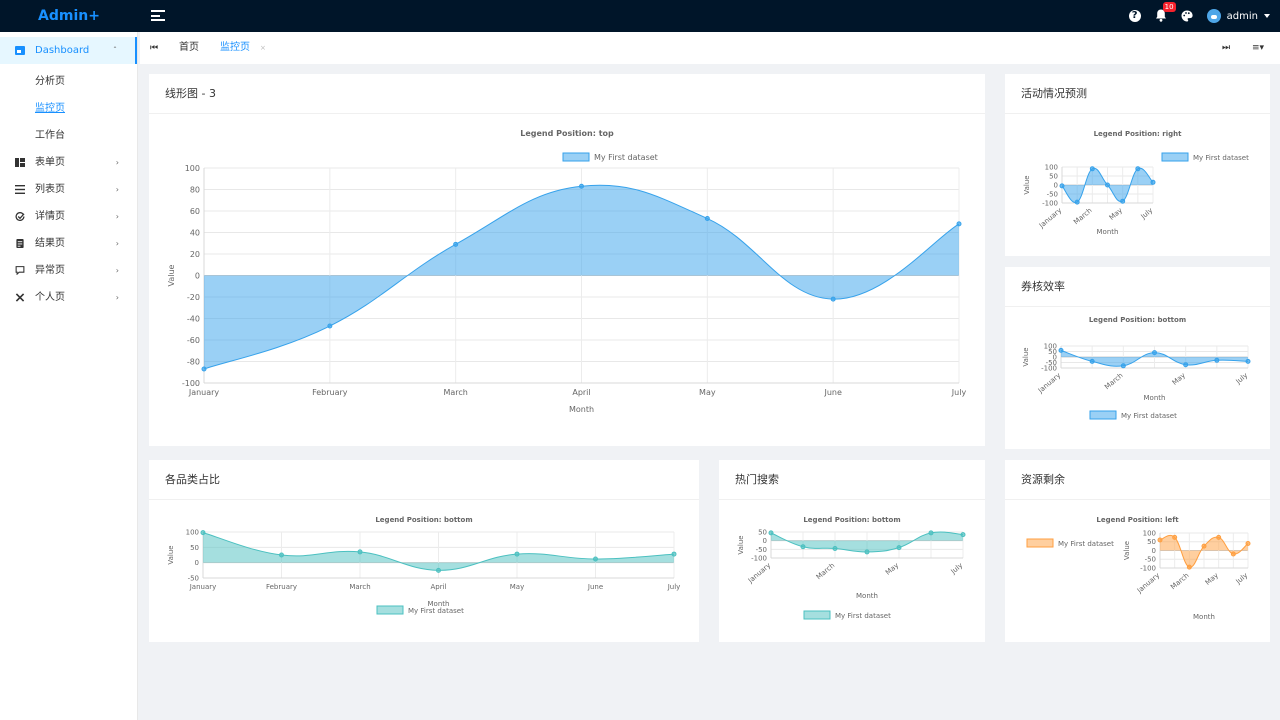 This screenshot has width=1280, height=720. What do you see at coordinates (154, 48) in the screenshot?
I see `tab-scroll-left-icon: ⏮` at bounding box center [154, 48].